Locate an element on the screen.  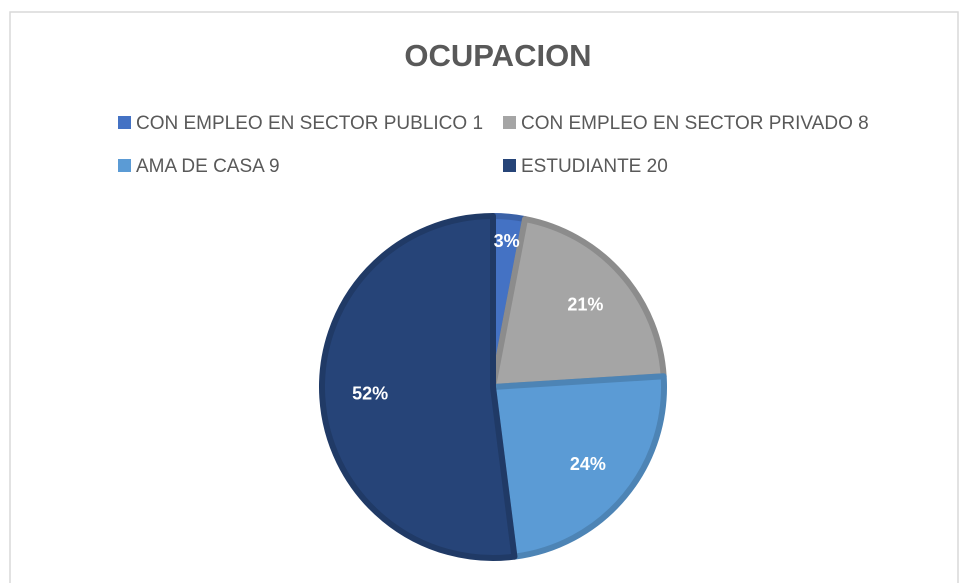
legend-label: CON EMPLEO EN SECTOR PUBLICO 1 is located at coordinates (309, 123).